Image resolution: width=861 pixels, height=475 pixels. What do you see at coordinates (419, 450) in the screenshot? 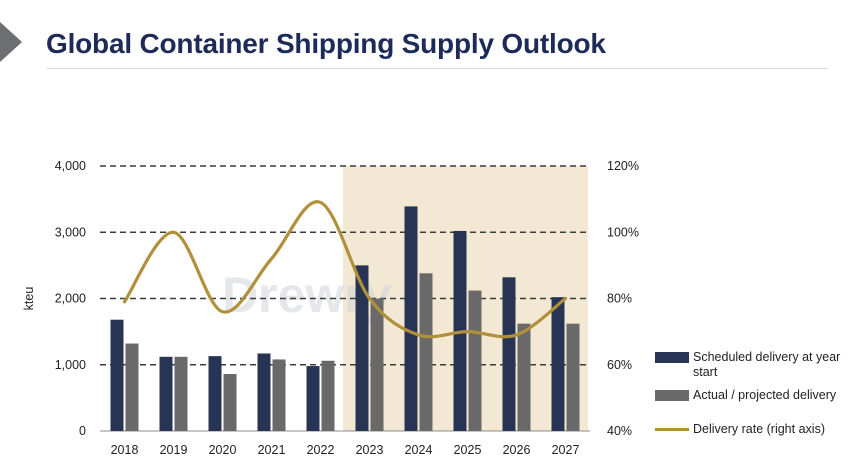
I see `x-axis-tick-label: 2024` at bounding box center [419, 450].